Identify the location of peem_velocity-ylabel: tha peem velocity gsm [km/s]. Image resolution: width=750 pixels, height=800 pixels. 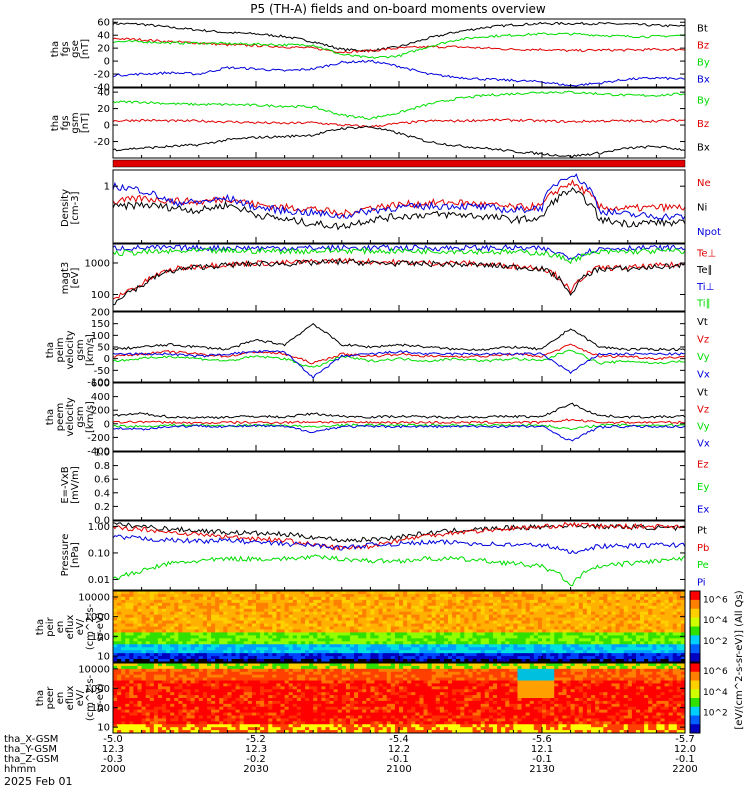
(70, 416).